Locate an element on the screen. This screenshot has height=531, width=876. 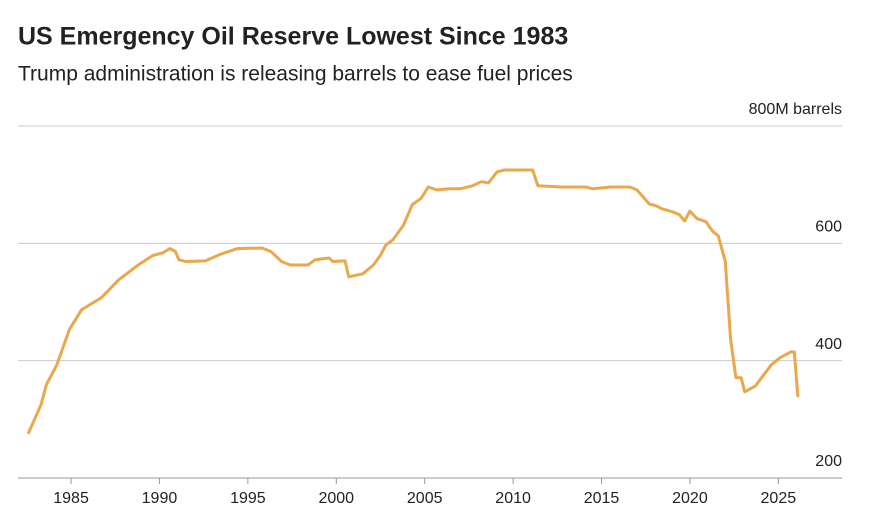
x-tick-label: 2005 is located at coordinates (425, 498).